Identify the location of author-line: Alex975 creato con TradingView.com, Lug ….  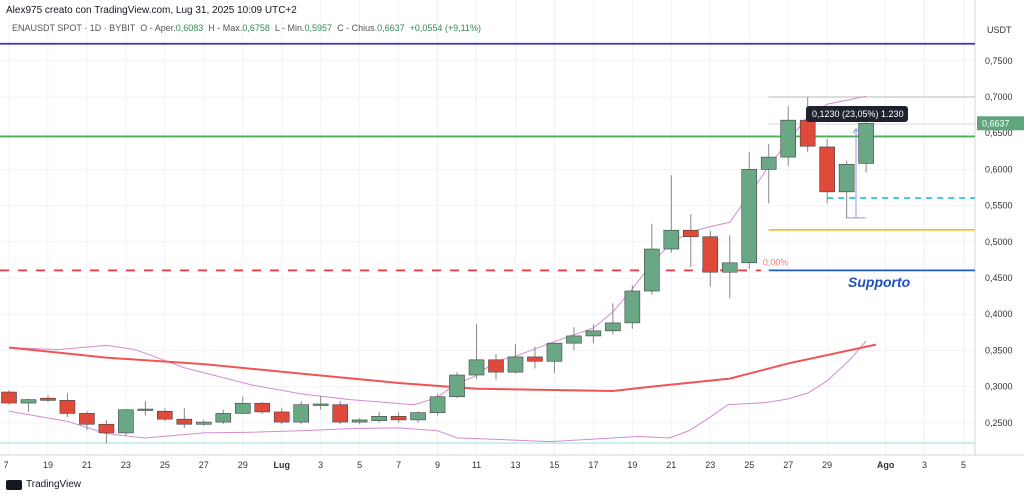
(151, 10).